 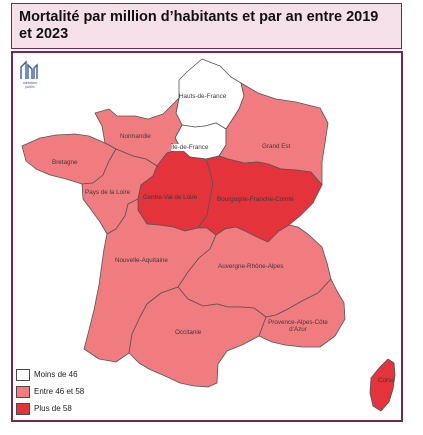 I want to click on label-auvergne-rhone-alpes: Auvergne-Rhône-Alpes, so click(x=251, y=266).